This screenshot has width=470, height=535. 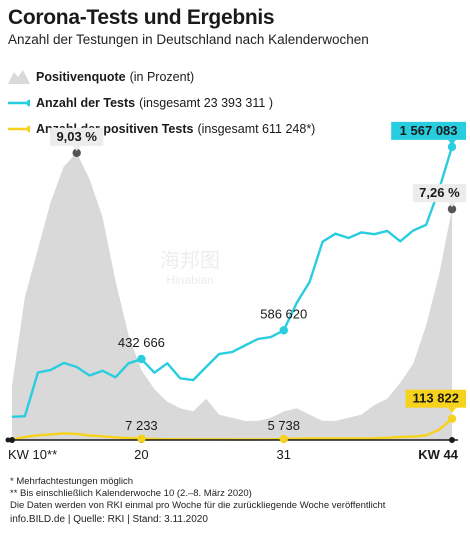 I want to click on data-label: 9,03 %, so click(x=76, y=136).